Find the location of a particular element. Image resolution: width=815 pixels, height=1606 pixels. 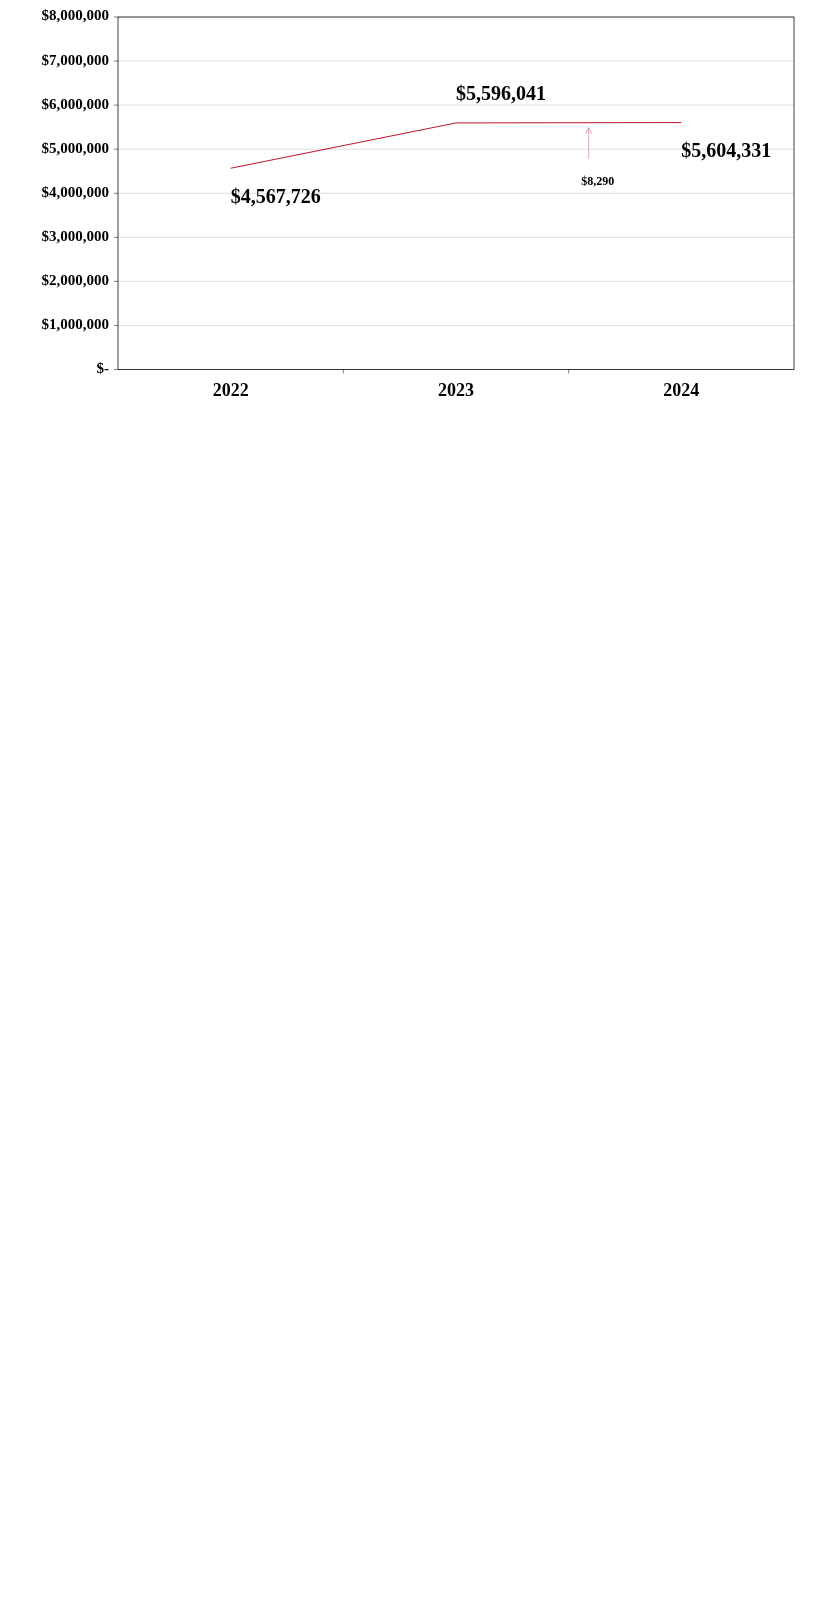

data-label: $4,567,726 is located at coordinates (275, 195).